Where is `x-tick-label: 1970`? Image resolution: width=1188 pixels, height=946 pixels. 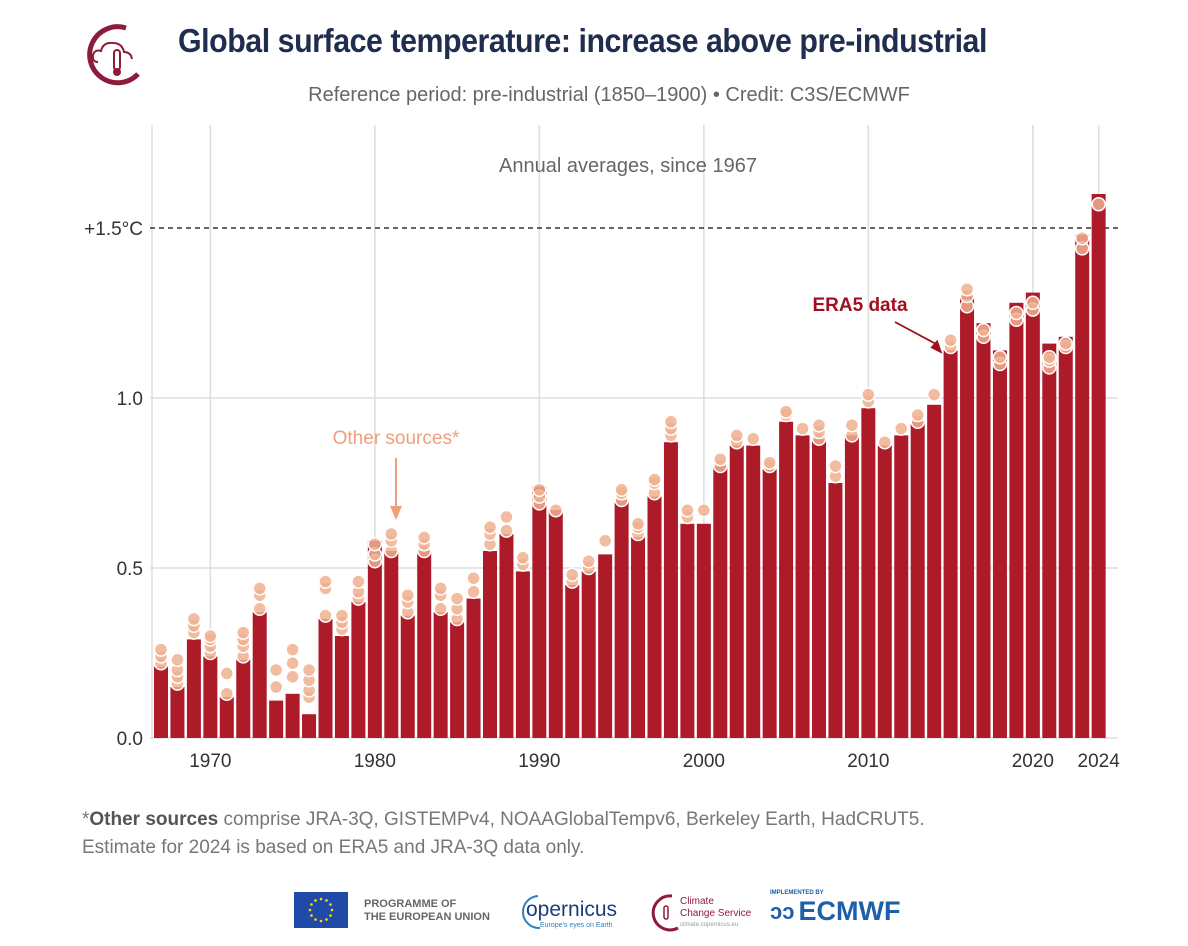 x-tick-label: 1970 is located at coordinates (210, 761).